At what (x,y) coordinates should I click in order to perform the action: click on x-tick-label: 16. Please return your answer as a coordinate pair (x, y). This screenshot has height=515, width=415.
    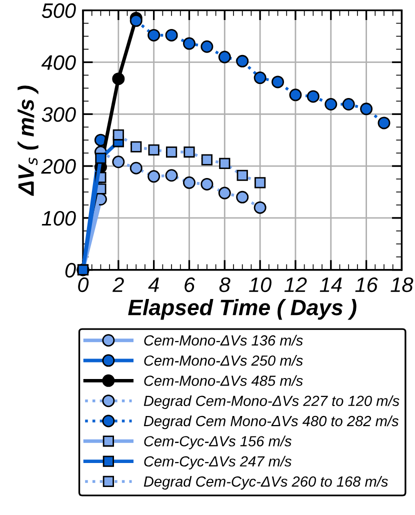
    Looking at the image, I should click on (366, 284).